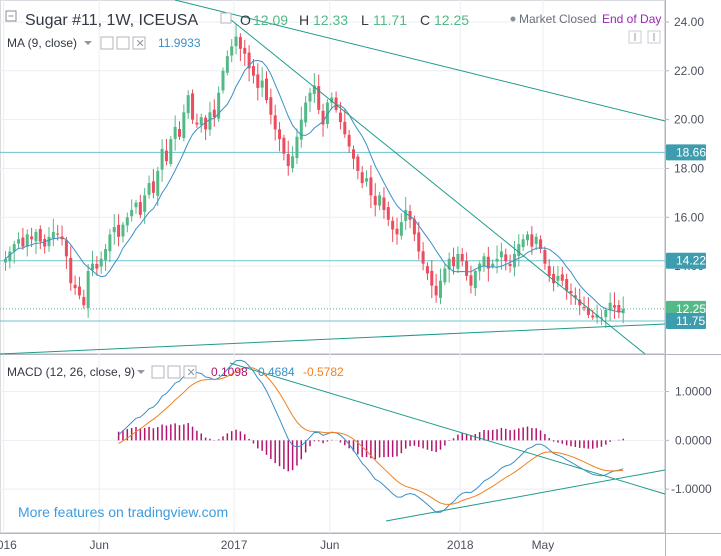 Image resolution: width=721 pixels, height=556 pixels. I want to click on ma-legend: MA (9, close) ✕ 11.9933, so click(104, 43).